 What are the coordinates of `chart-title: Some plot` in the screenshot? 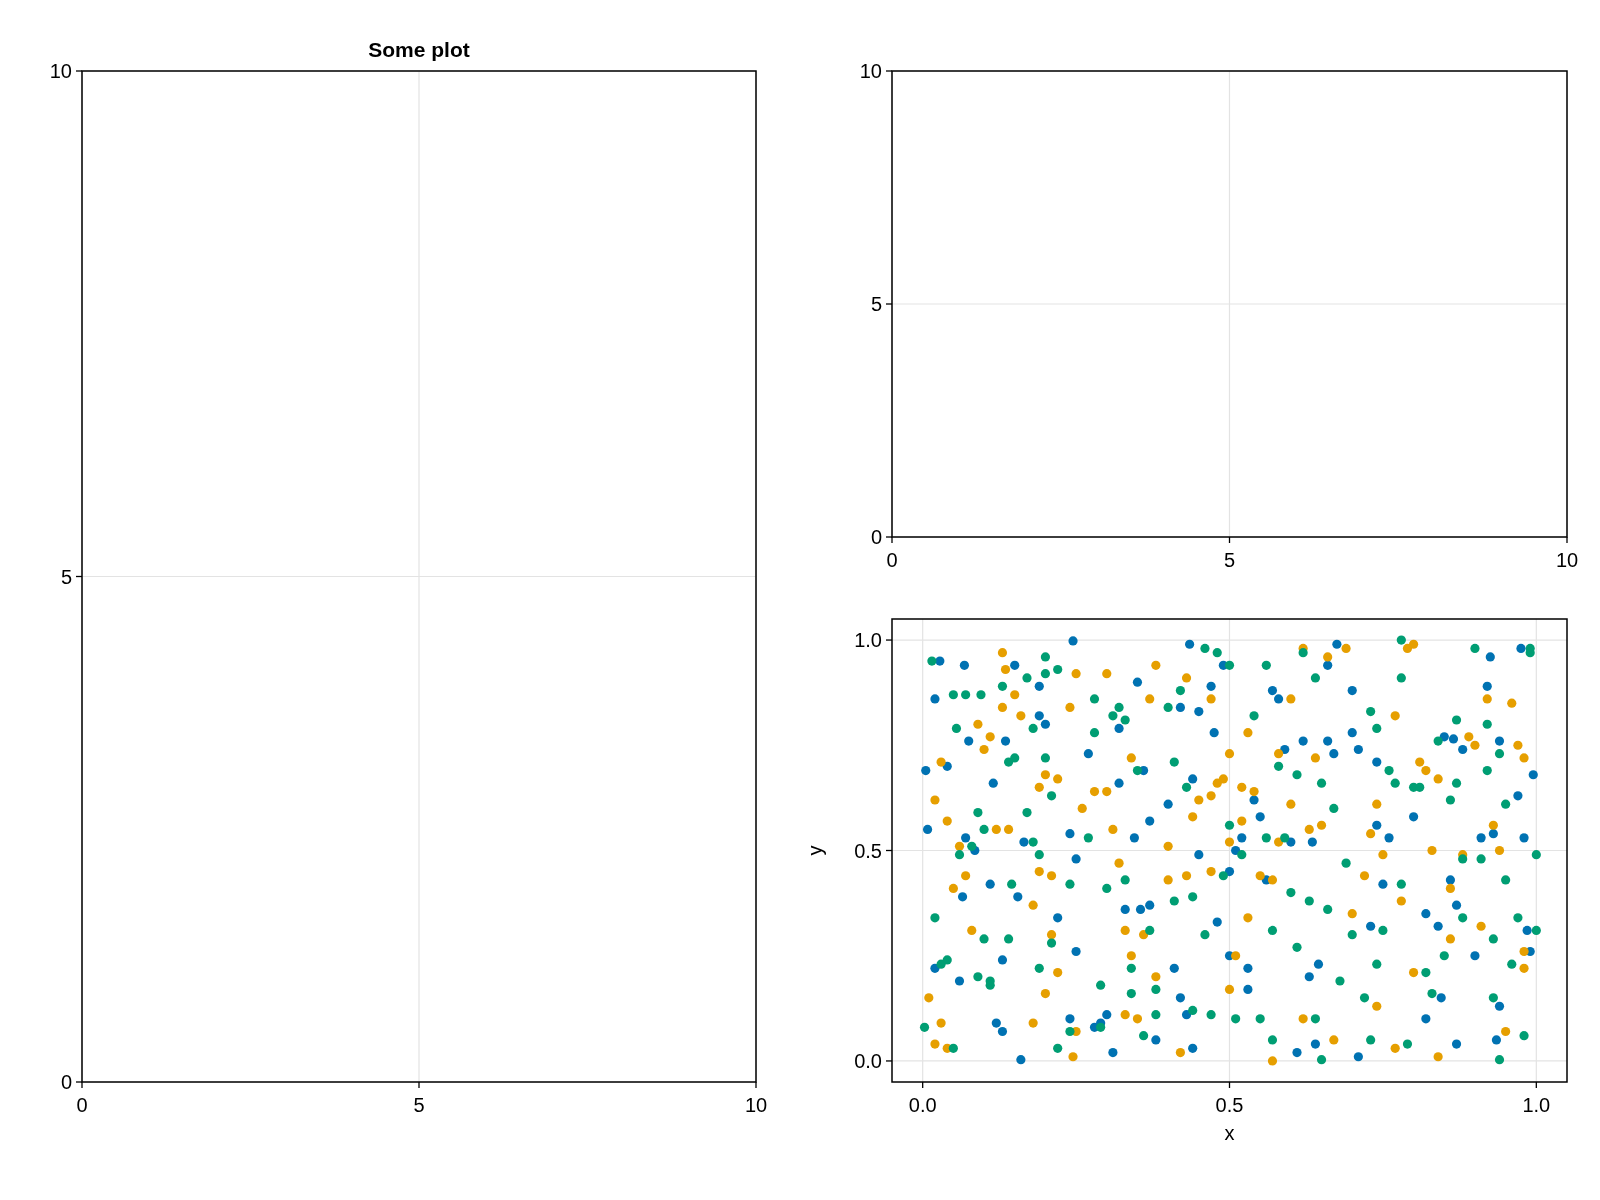 It's located at (419, 49).